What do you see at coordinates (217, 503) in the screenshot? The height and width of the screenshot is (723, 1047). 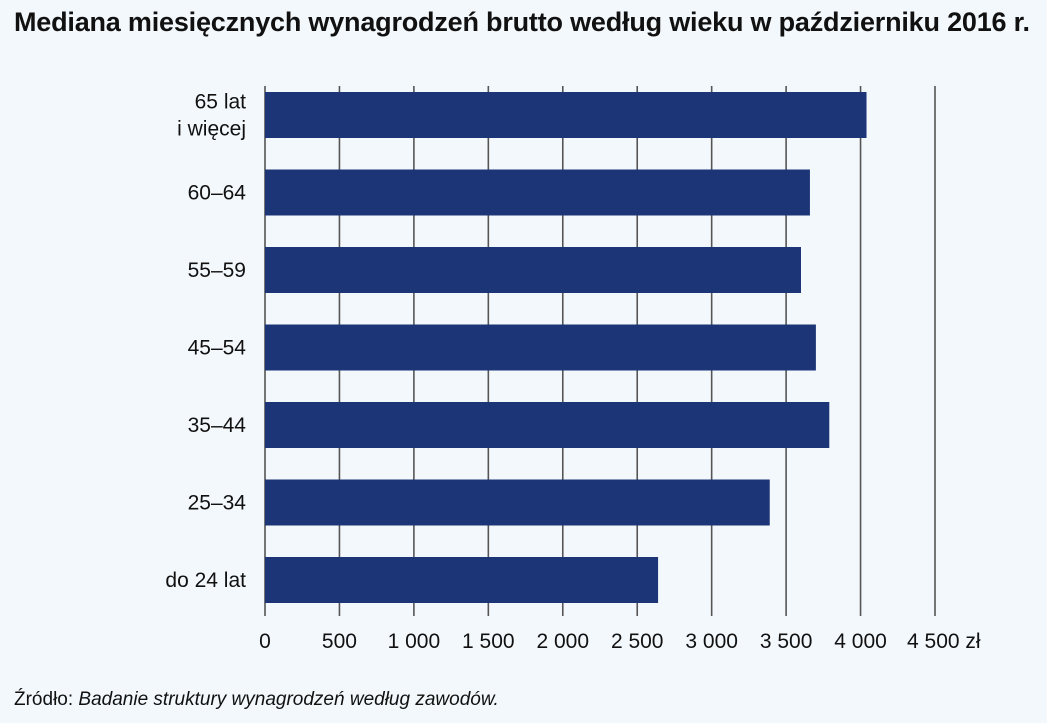 I see `category-label: 25–34` at bounding box center [217, 503].